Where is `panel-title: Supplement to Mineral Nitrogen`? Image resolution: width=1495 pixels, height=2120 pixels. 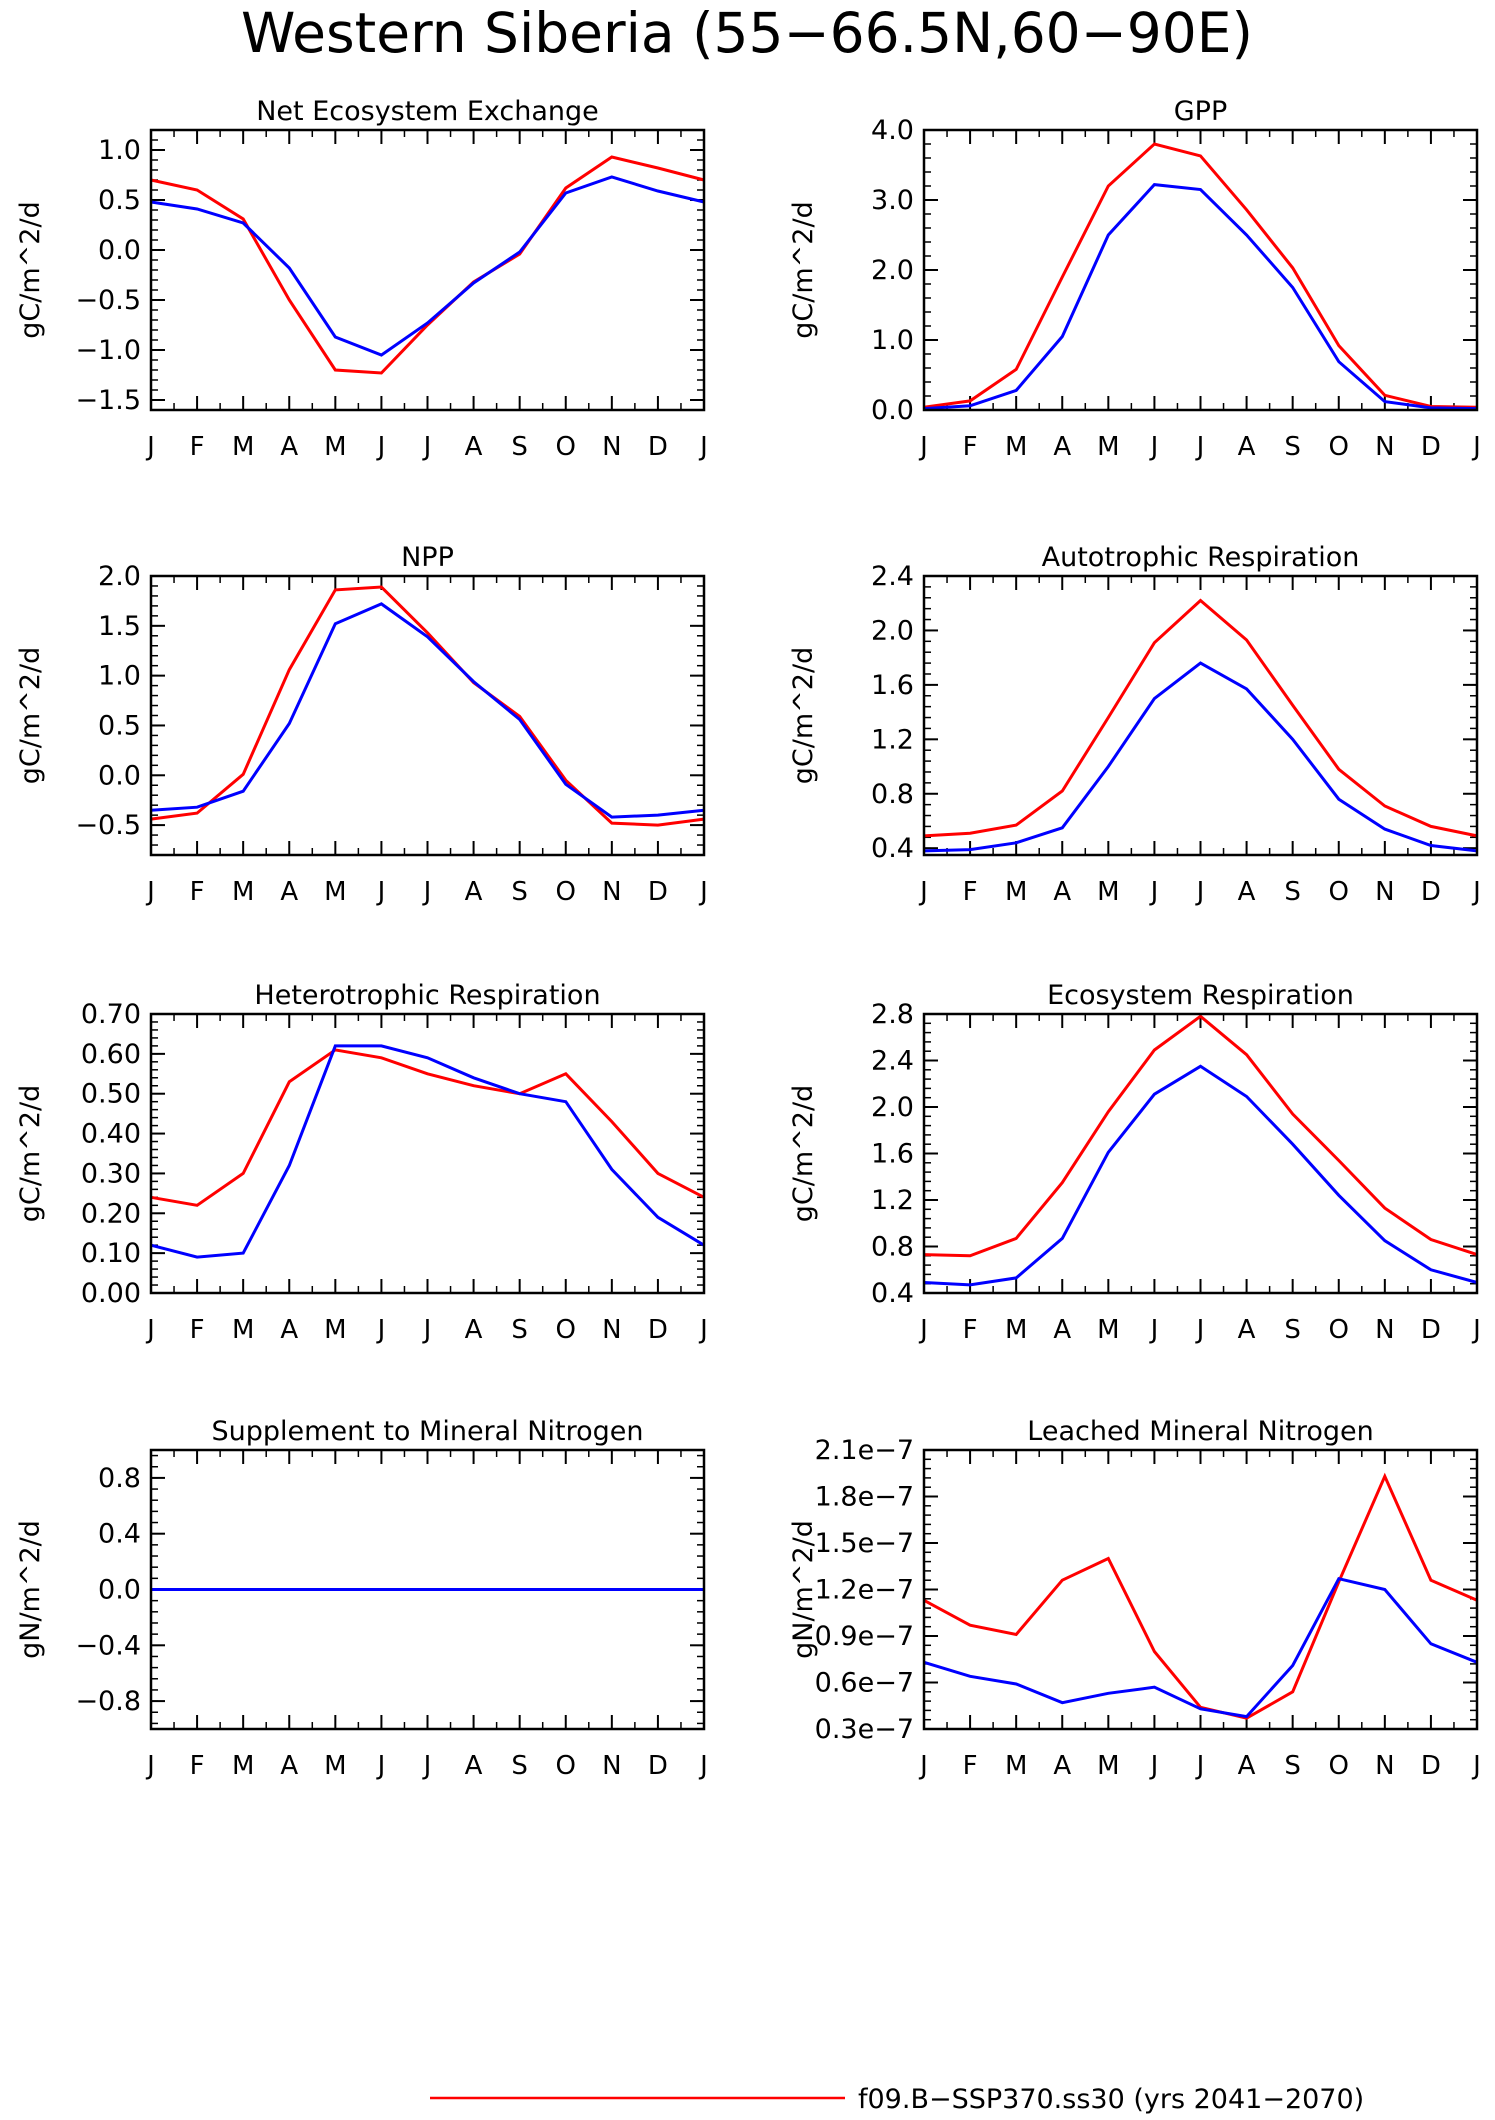 panel-title: Supplement to Mineral Nitrogen is located at coordinates (428, 1431).